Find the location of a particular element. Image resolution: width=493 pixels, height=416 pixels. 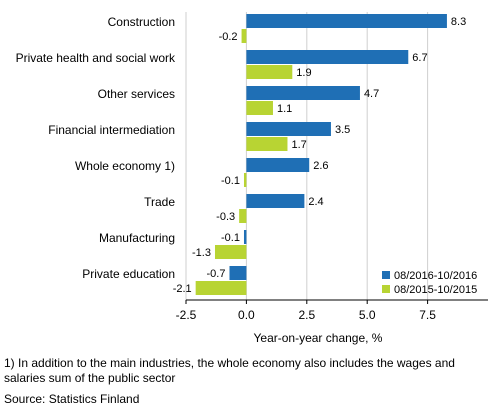

category-label: Construction is located at coordinates (141, 22).